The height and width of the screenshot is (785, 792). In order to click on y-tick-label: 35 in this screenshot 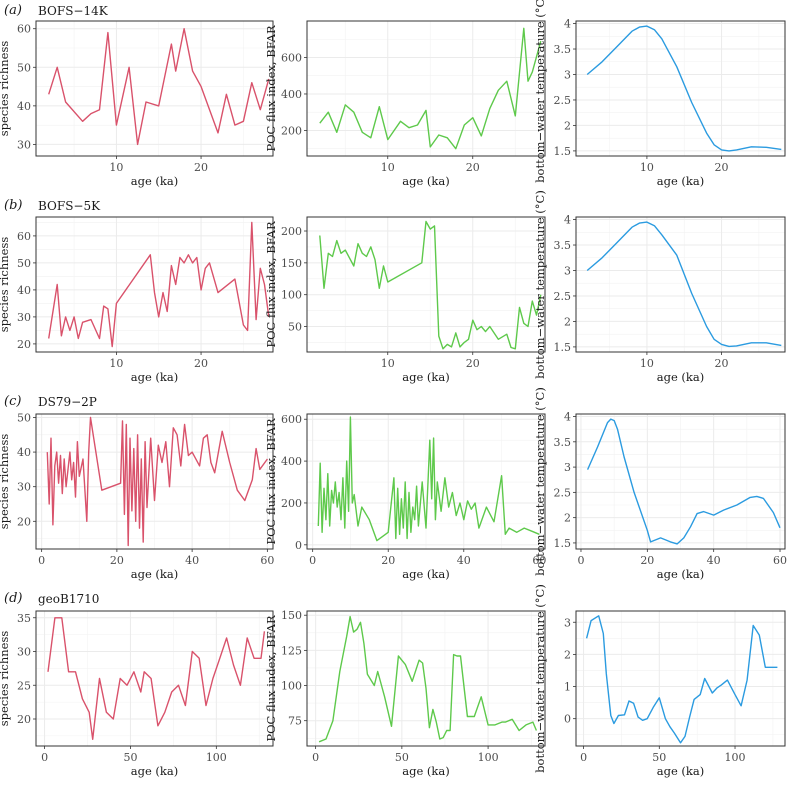, I will do `click(24, 618)`.